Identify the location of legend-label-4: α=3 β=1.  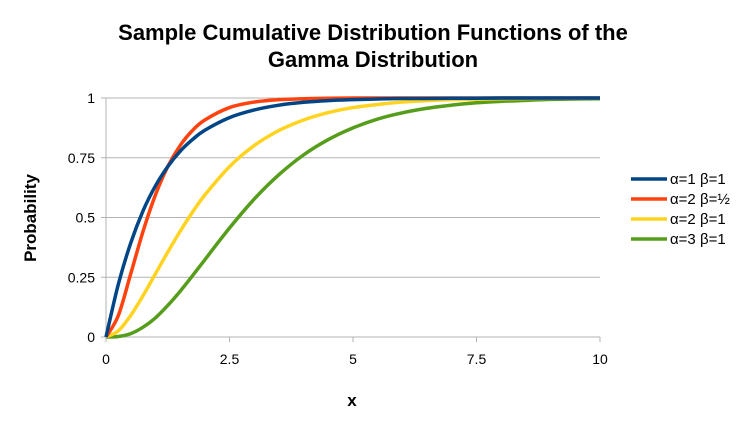
(698, 239).